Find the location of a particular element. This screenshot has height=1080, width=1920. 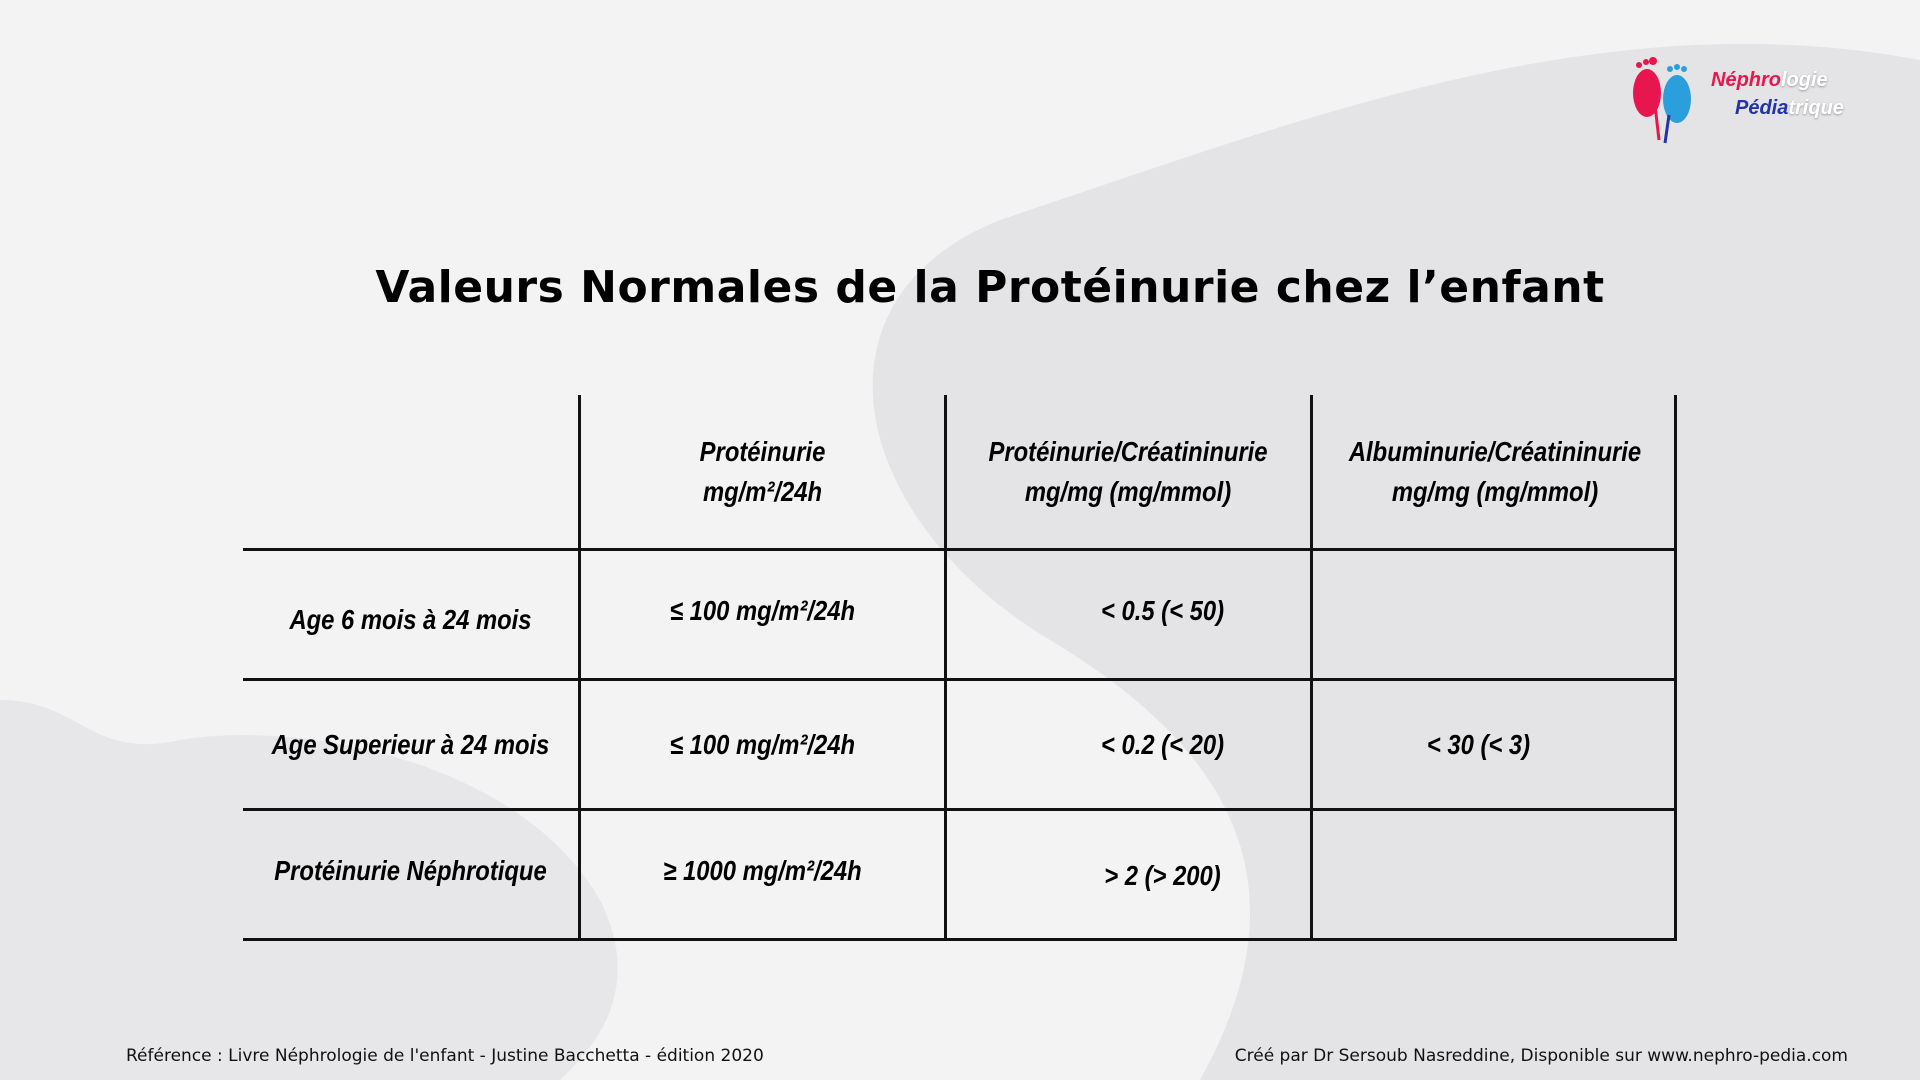

logo-text: Néphro is located at coordinates (1746, 80).